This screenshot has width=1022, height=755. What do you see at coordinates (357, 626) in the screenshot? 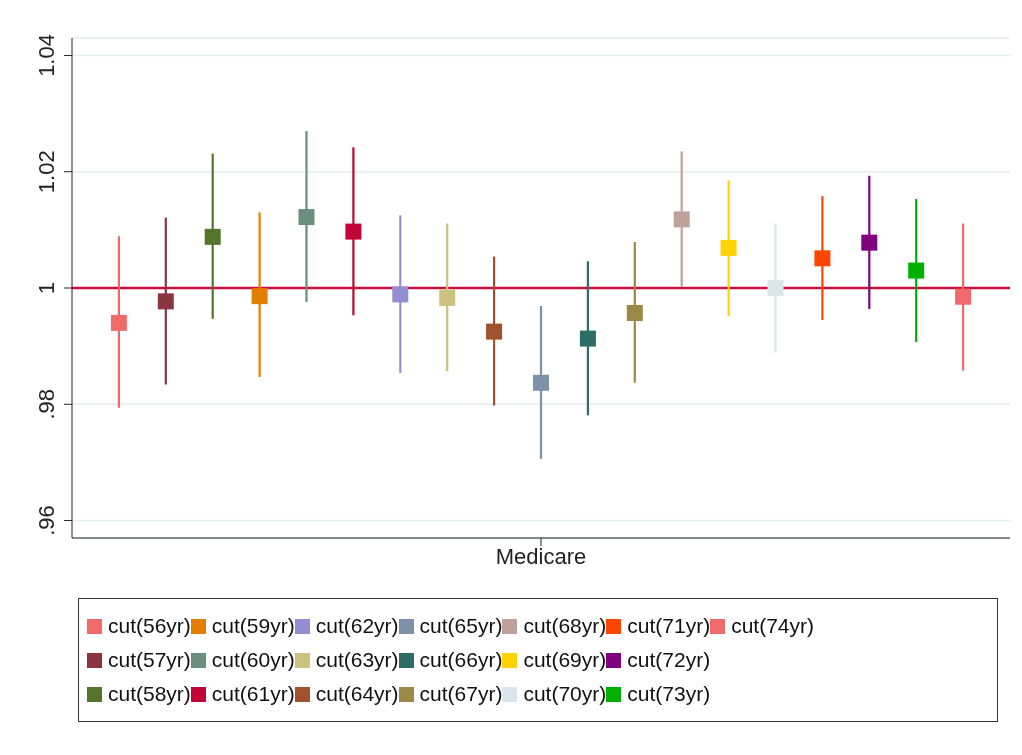
I see `legend-label: cut(62yr)` at bounding box center [357, 626].